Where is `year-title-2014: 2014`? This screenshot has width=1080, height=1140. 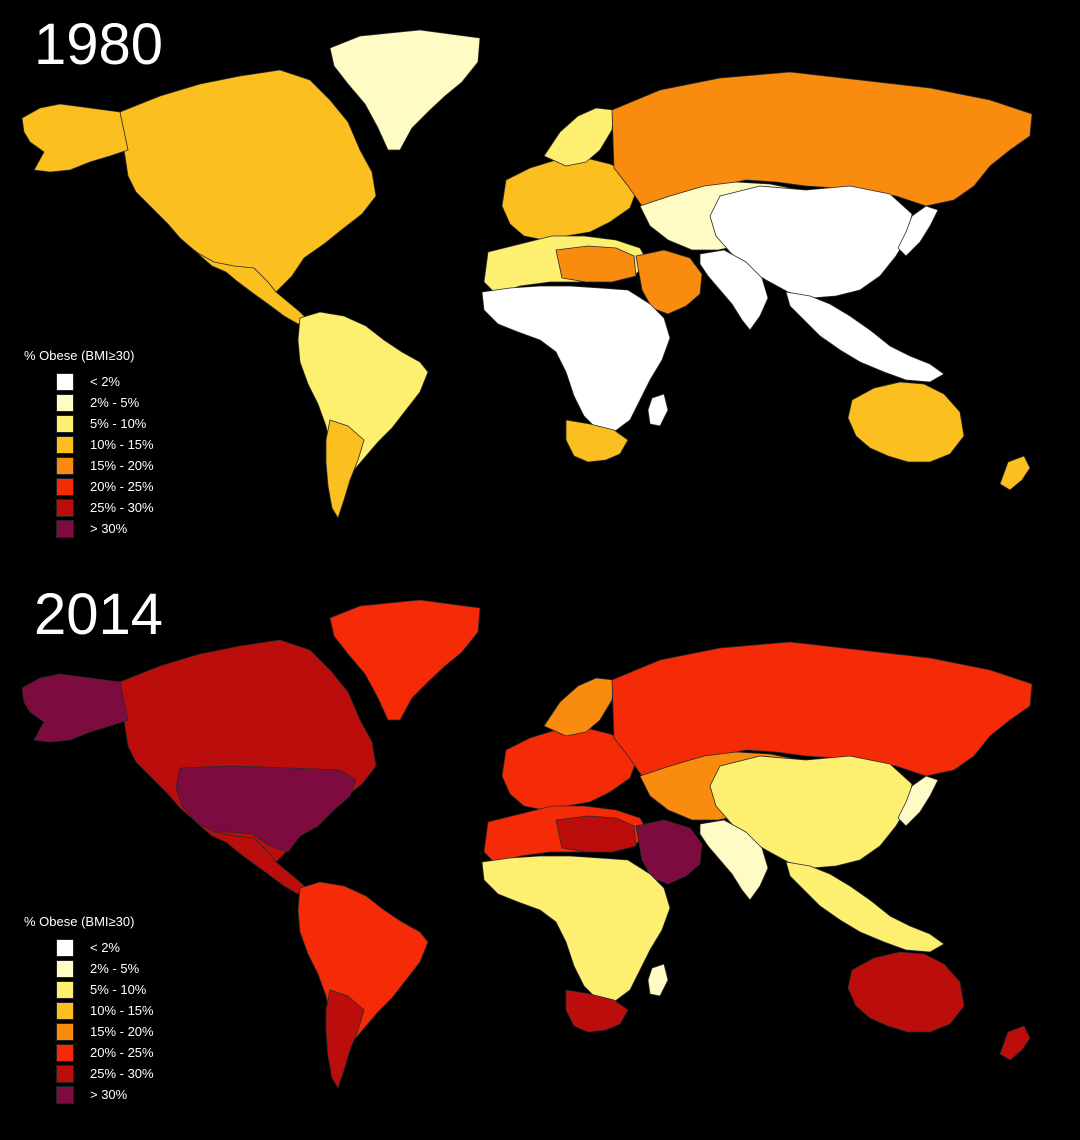 year-title-2014: 2014 is located at coordinates (99, 614).